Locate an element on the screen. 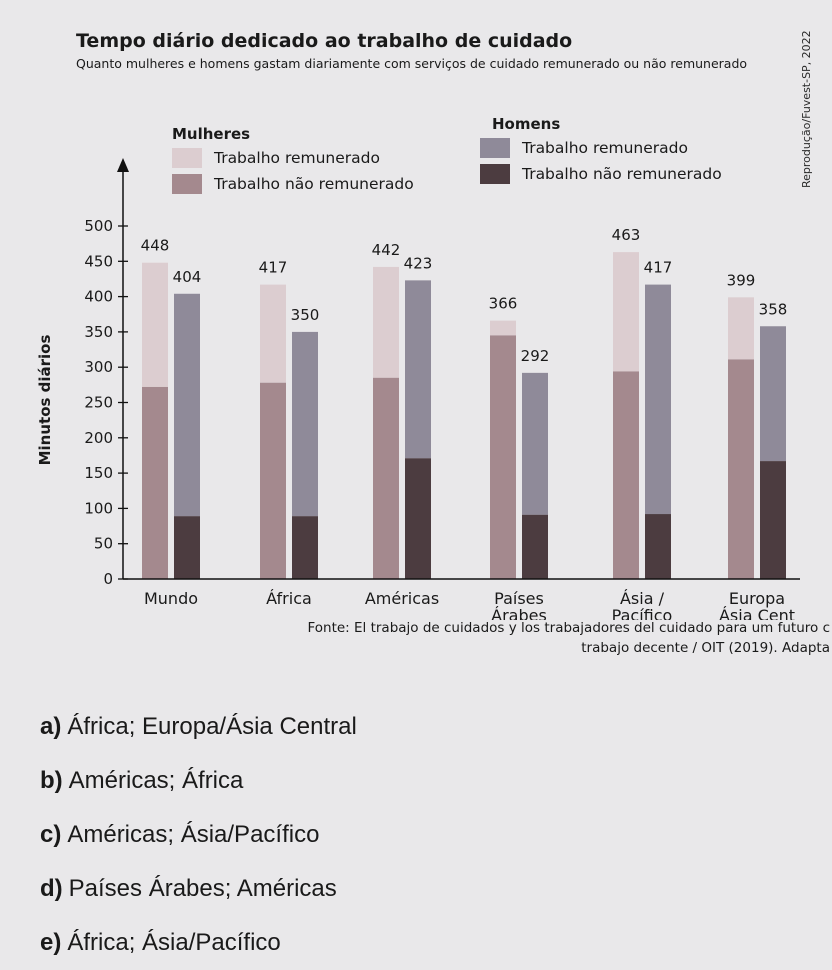 Image resolution: width=832 pixels, height=970 pixels. data-label-men: 358 is located at coordinates (773, 309).